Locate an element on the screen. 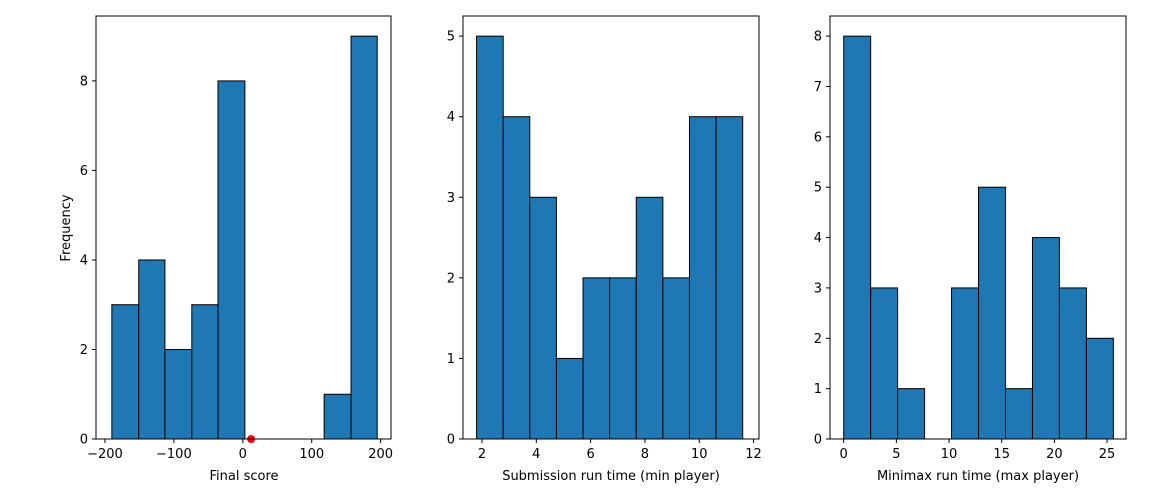 The width and height of the screenshot is (1153, 500). submission-runtime-xtick-label-4: 10 is located at coordinates (699, 454).